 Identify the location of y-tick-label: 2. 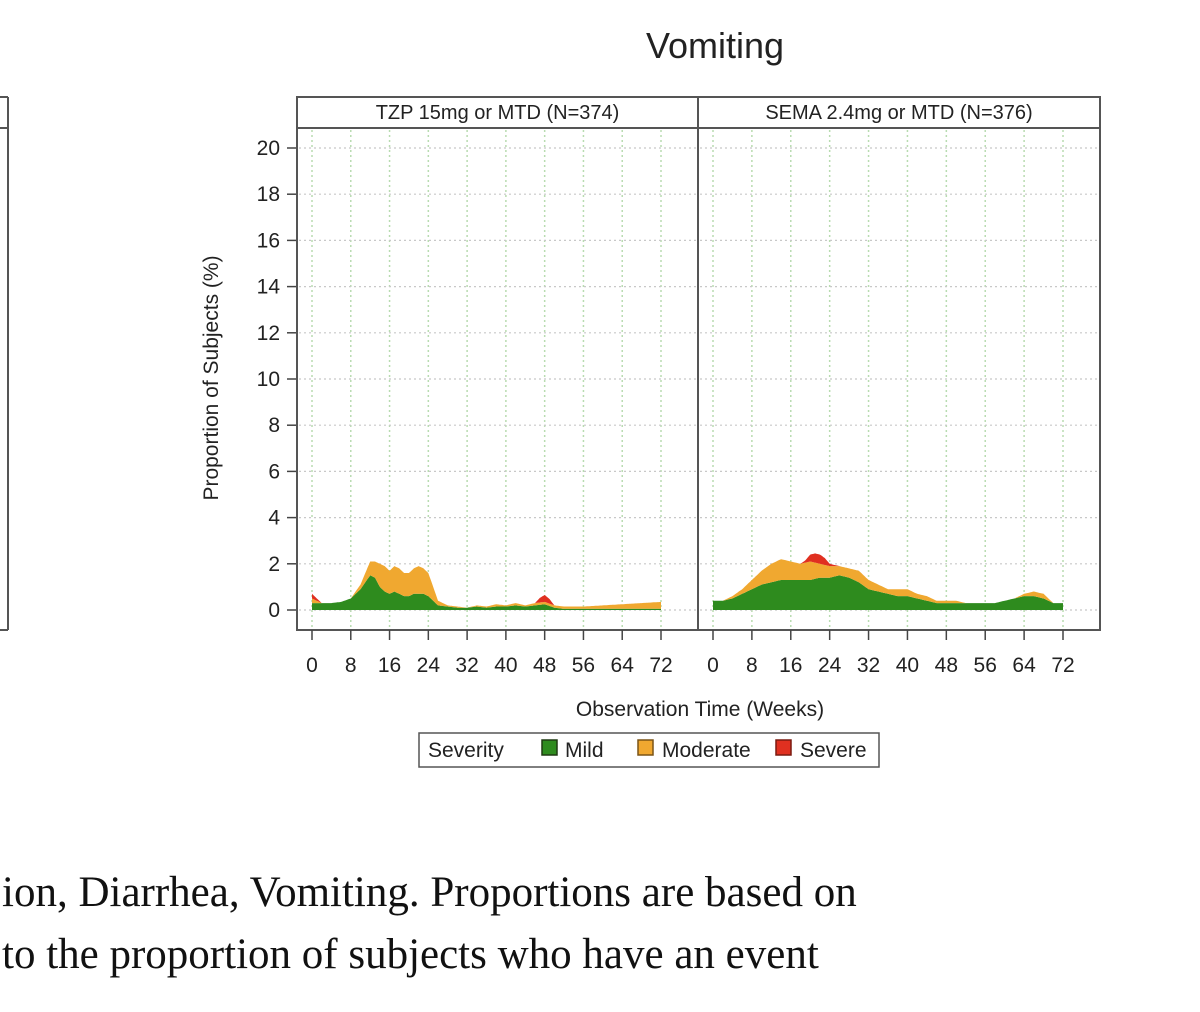
(274, 564).